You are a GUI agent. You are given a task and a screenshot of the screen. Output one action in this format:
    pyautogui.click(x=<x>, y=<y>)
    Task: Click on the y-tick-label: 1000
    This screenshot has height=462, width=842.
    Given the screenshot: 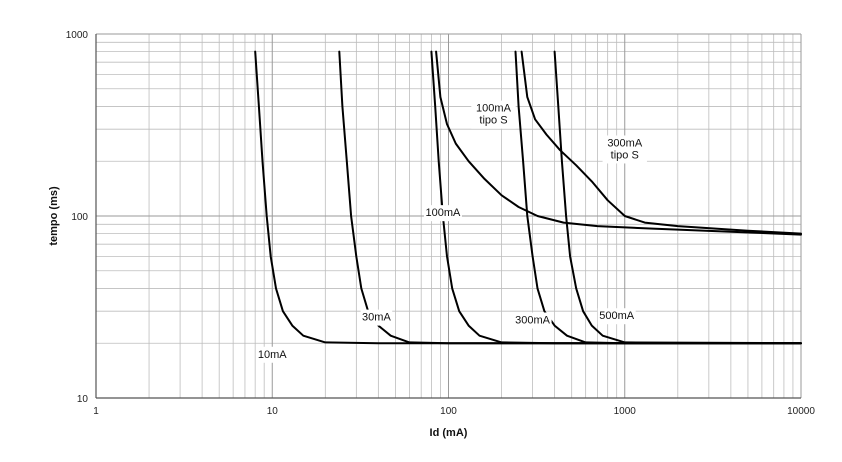 What is the action you would take?
    pyautogui.click(x=77, y=35)
    